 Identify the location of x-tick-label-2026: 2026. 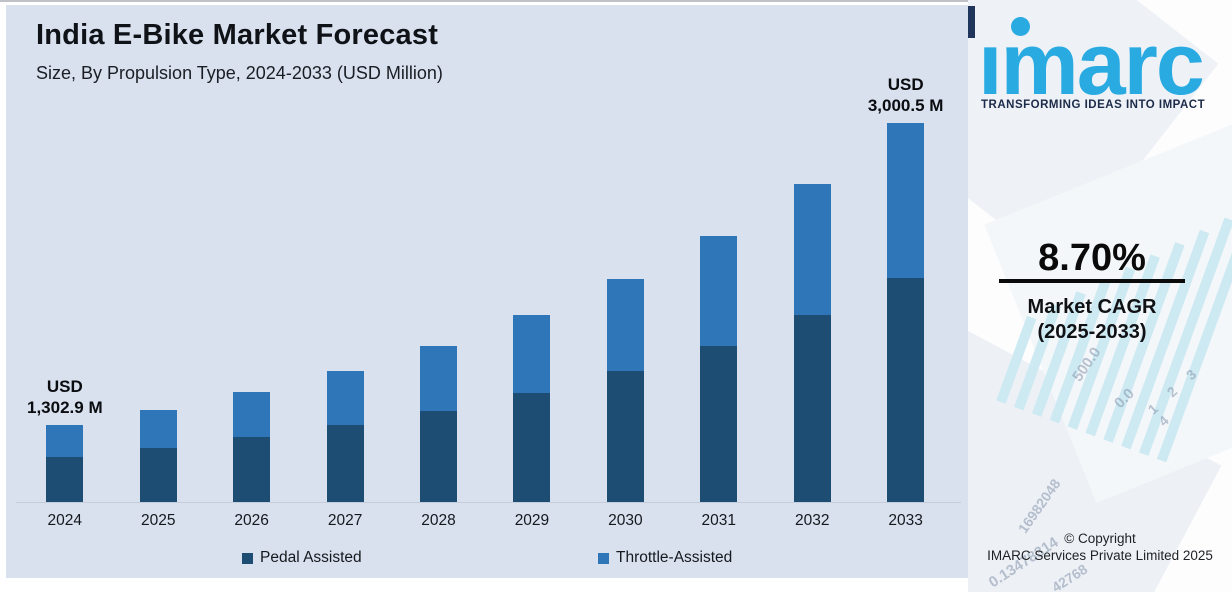
(251, 520).